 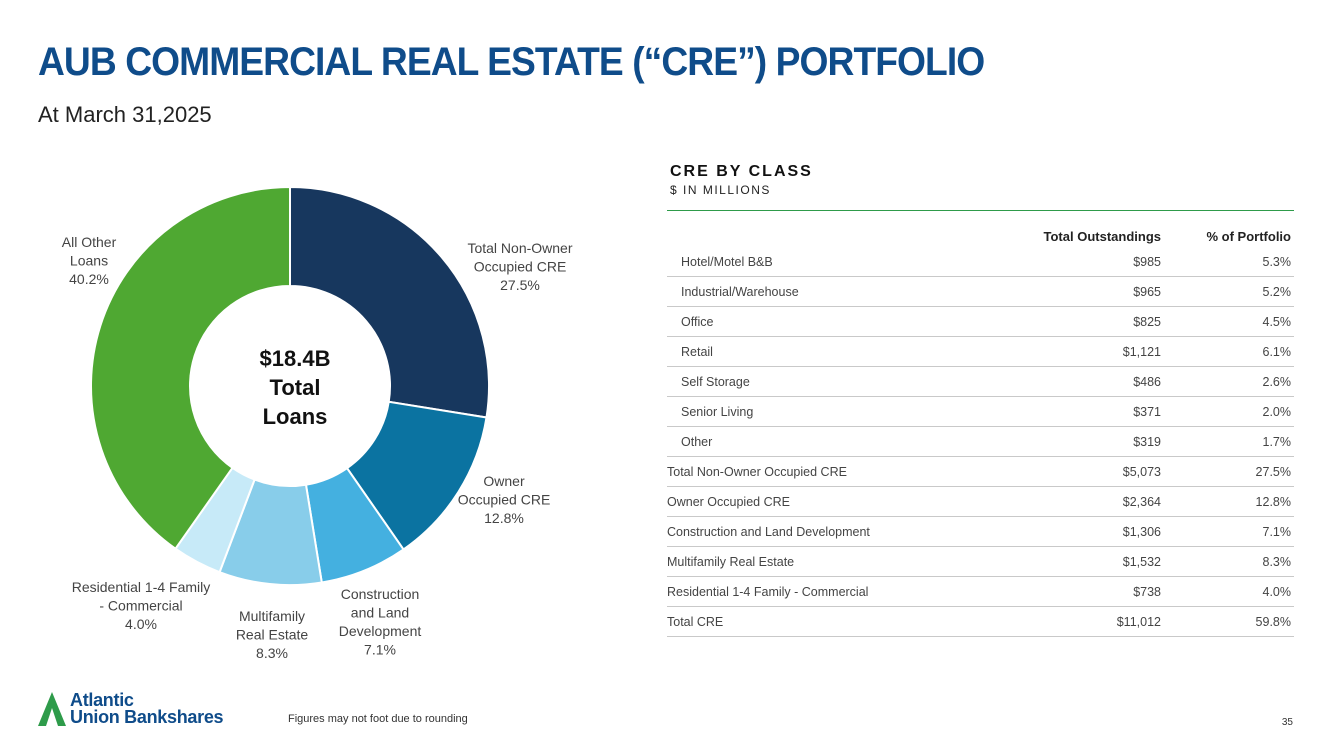 What do you see at coordinates (1085, 411) in the screenshot?
I see `row-amount: $371` at bounding box center [1085, 411].